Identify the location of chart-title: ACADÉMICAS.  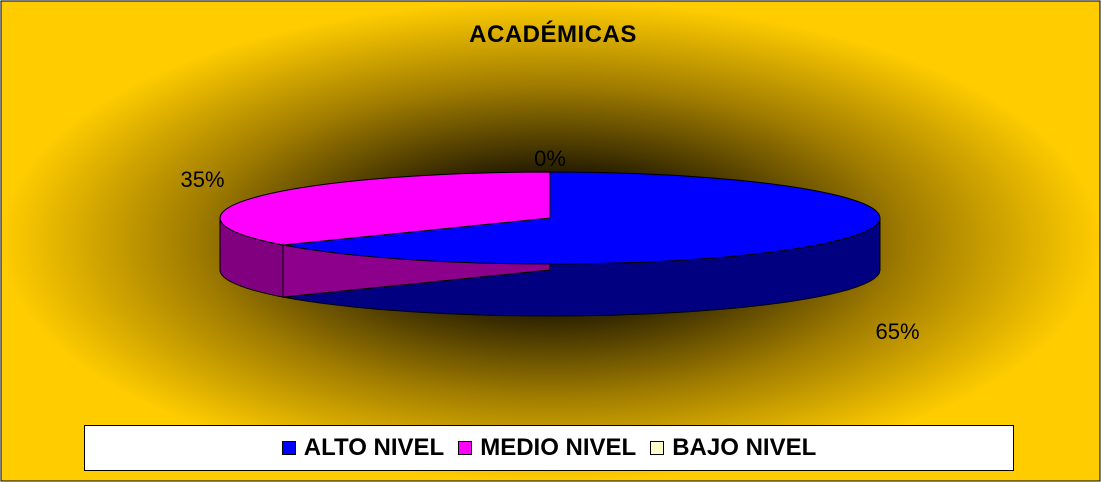
(553, 34).